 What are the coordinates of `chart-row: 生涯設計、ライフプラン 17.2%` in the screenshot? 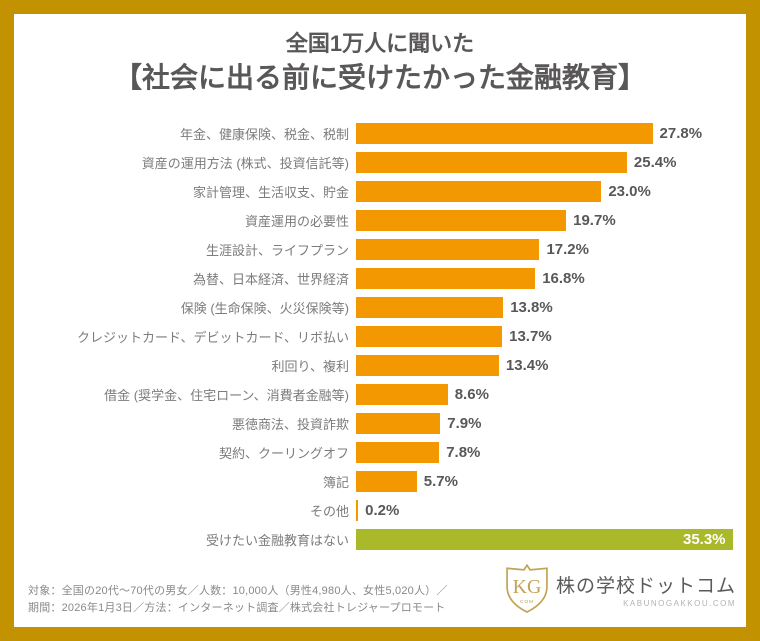 It's located at (380, 249).